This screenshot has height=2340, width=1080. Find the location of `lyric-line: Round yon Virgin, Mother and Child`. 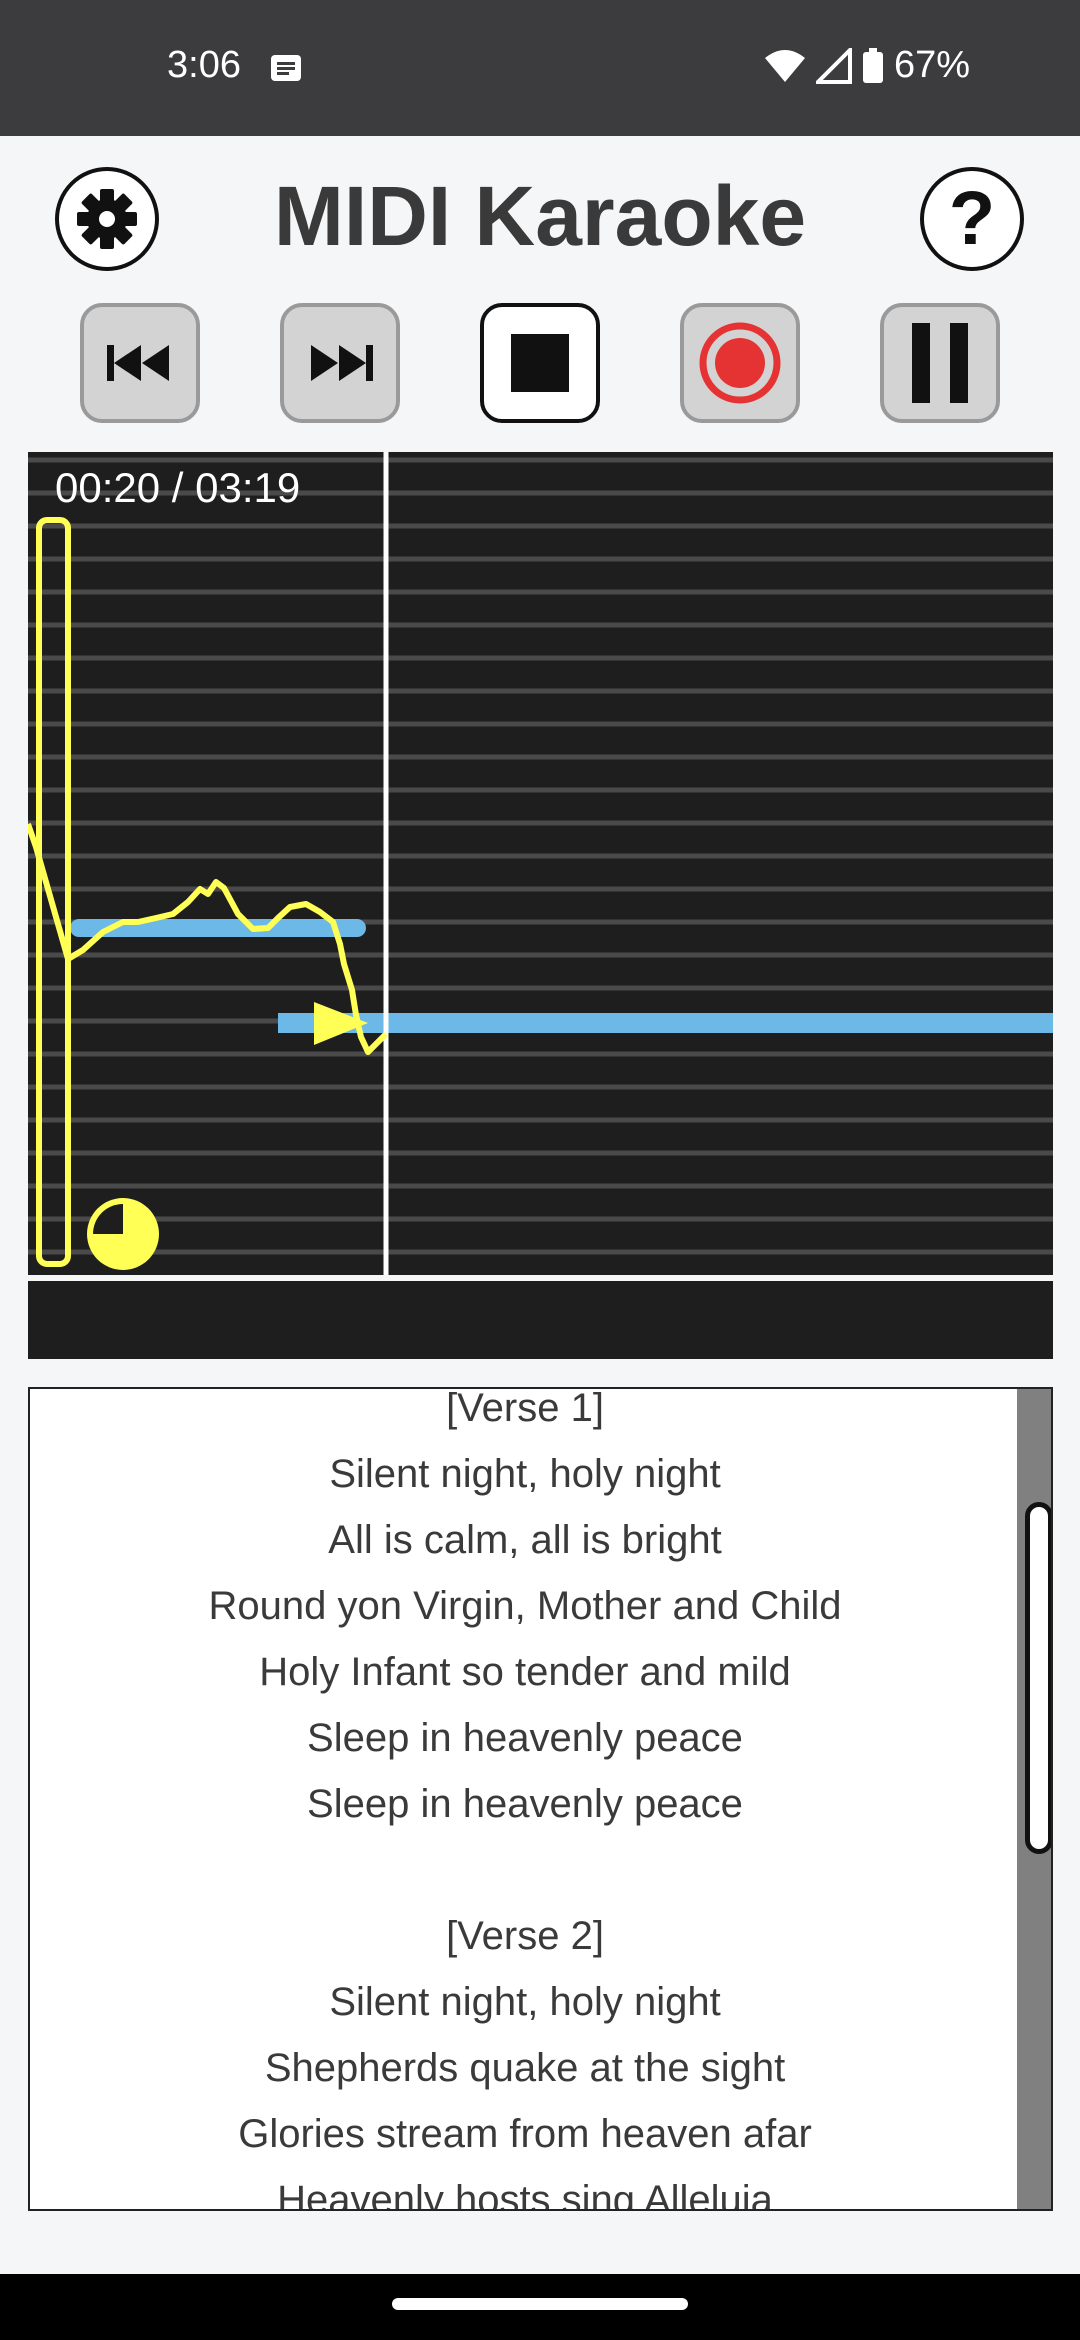

lyric-line: Round yon Virgin, Mother and Child is located at coordinates (525, 1606).